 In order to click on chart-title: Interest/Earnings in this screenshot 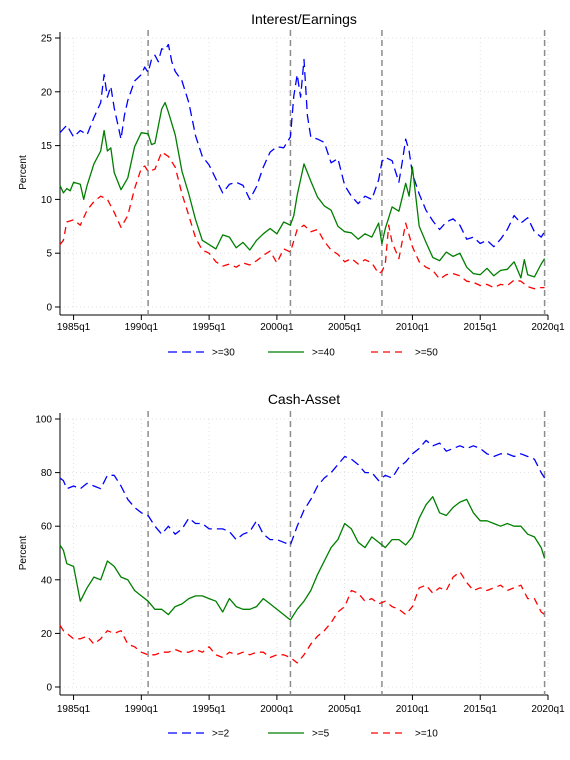, I will do `click(304, 19)`.